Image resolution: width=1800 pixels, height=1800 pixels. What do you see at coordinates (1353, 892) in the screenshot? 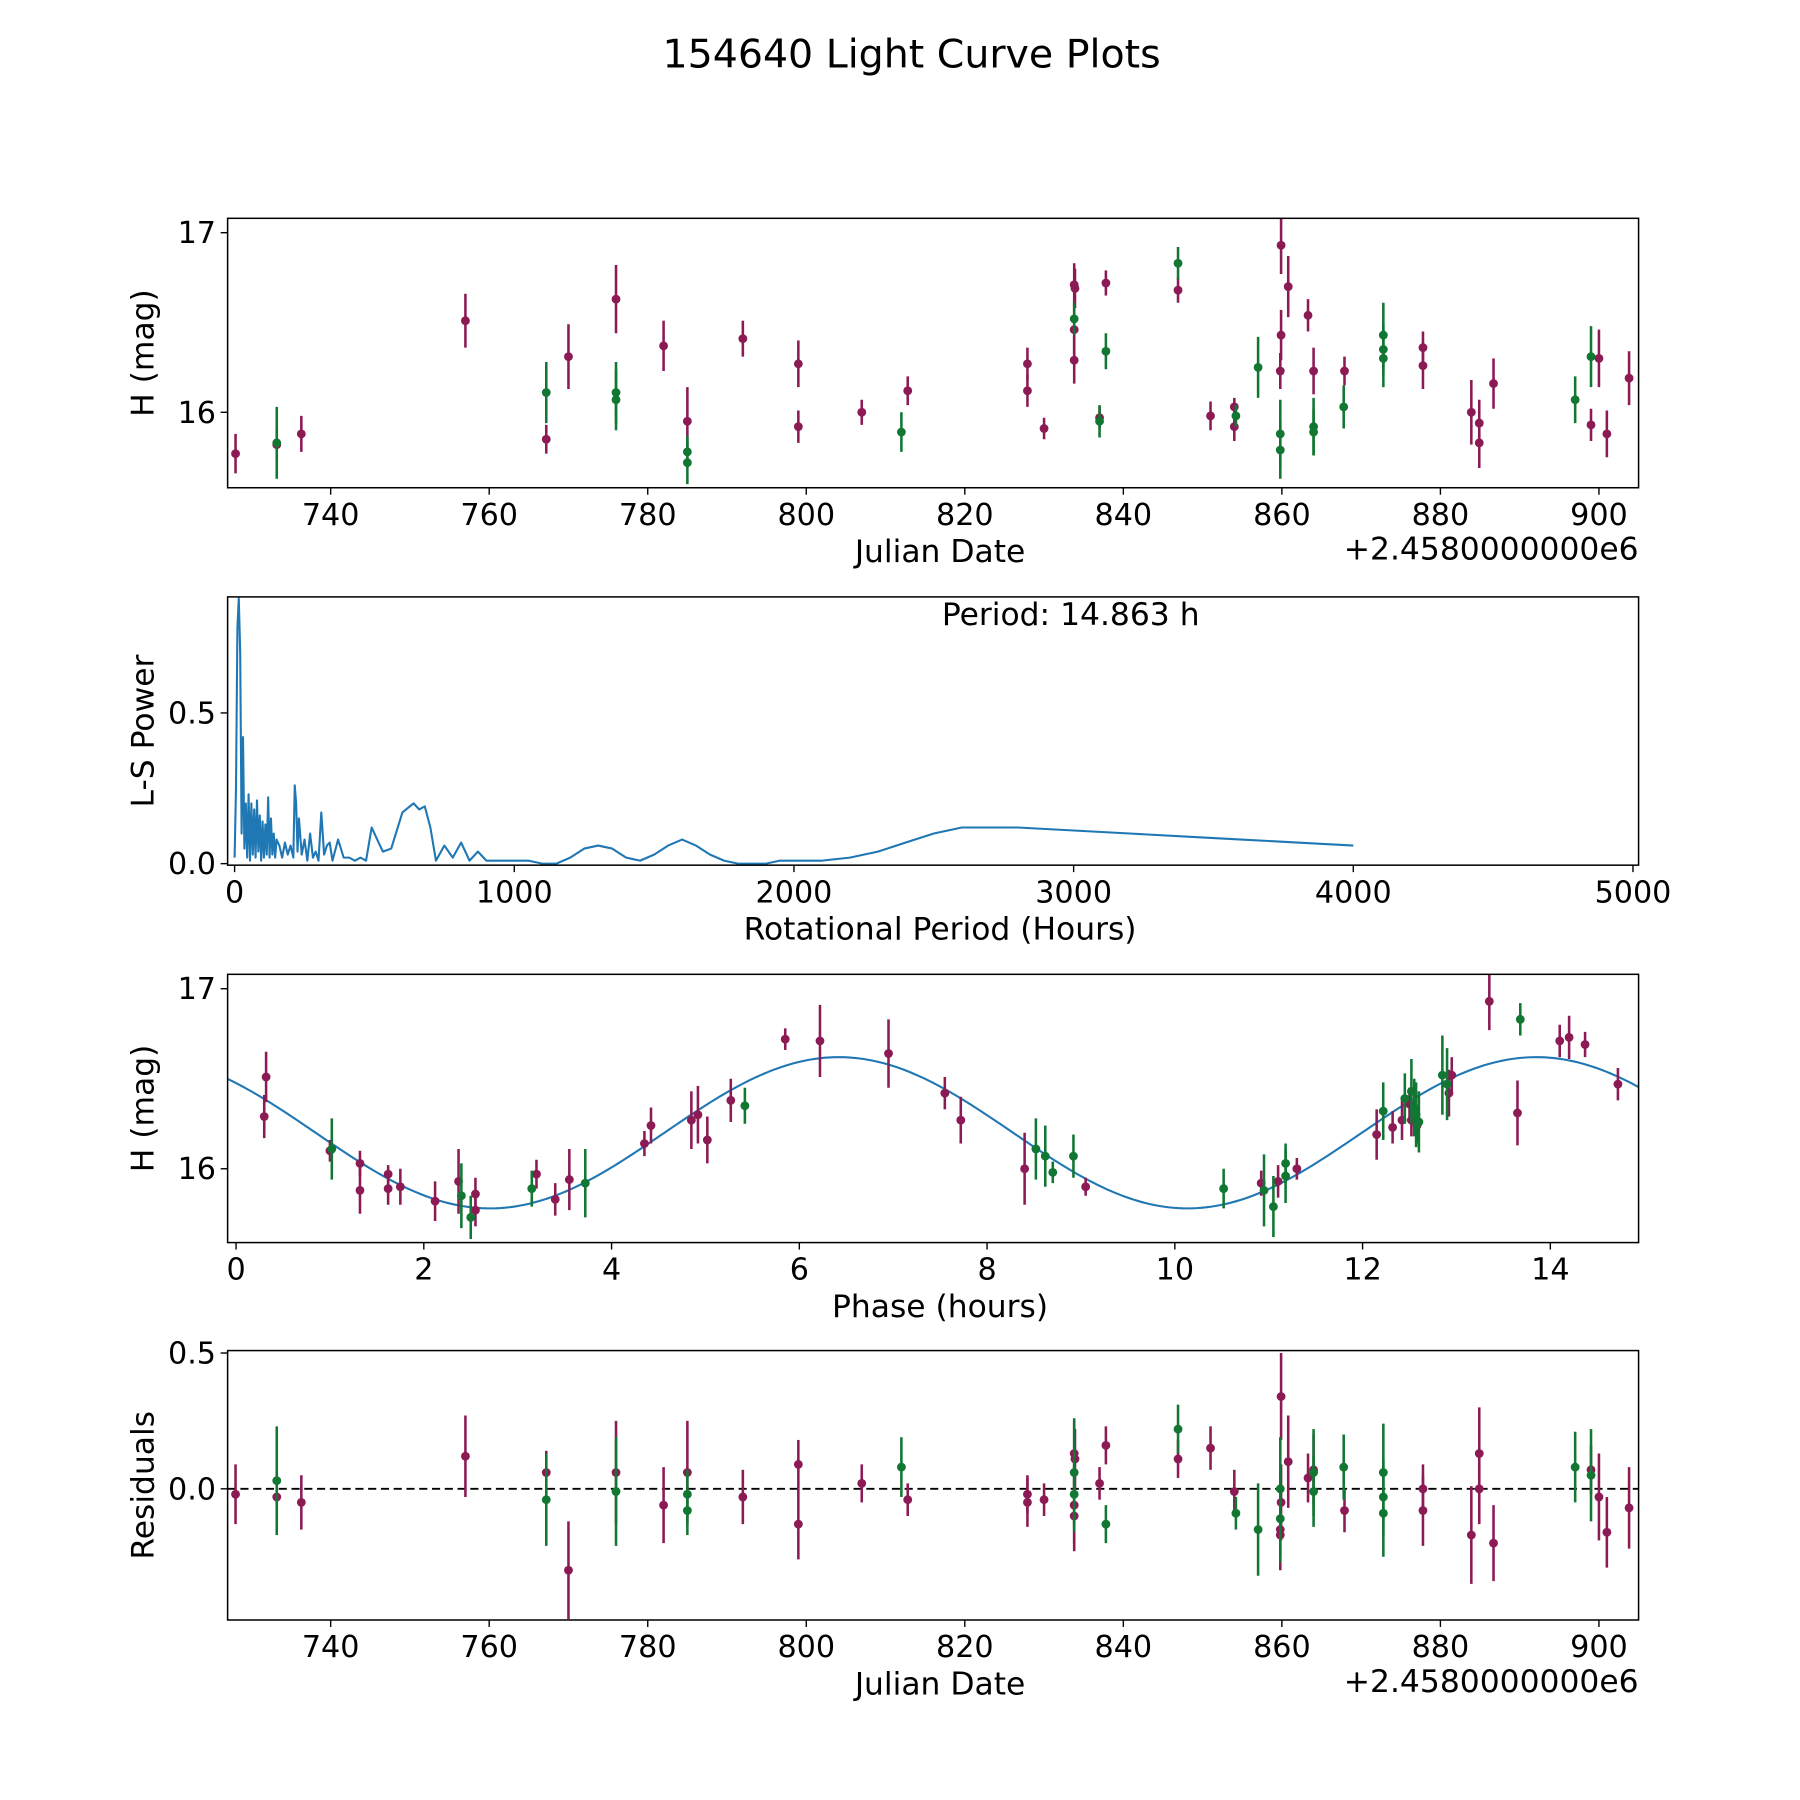
I see `x-tick-label: 4000` at bounding box center [1353, 892].